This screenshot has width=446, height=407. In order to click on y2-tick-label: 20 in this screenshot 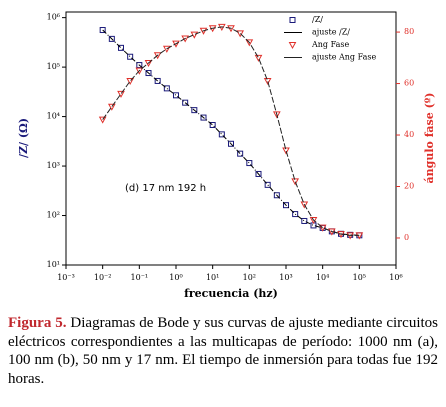, I will do `click(409, 186)`.